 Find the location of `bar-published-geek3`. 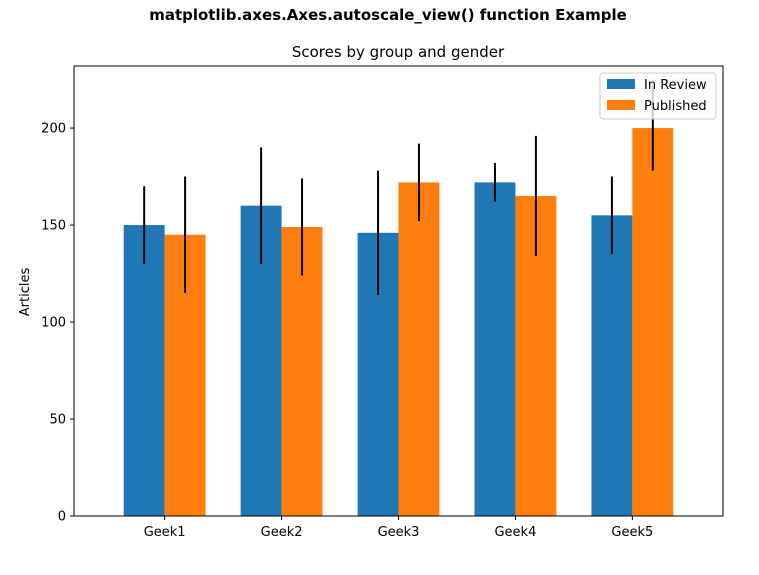

bar-published-geek3 is located at coordinates (419, 349).